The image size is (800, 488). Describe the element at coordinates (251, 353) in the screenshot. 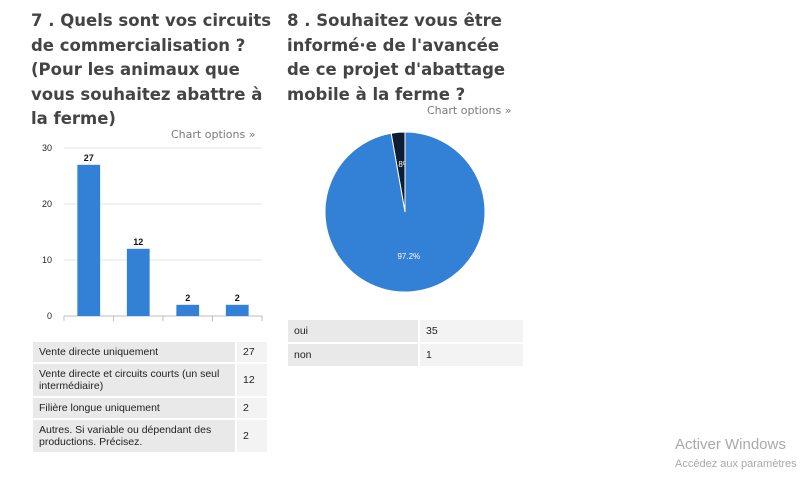

I see `row-value: 27` at that location.